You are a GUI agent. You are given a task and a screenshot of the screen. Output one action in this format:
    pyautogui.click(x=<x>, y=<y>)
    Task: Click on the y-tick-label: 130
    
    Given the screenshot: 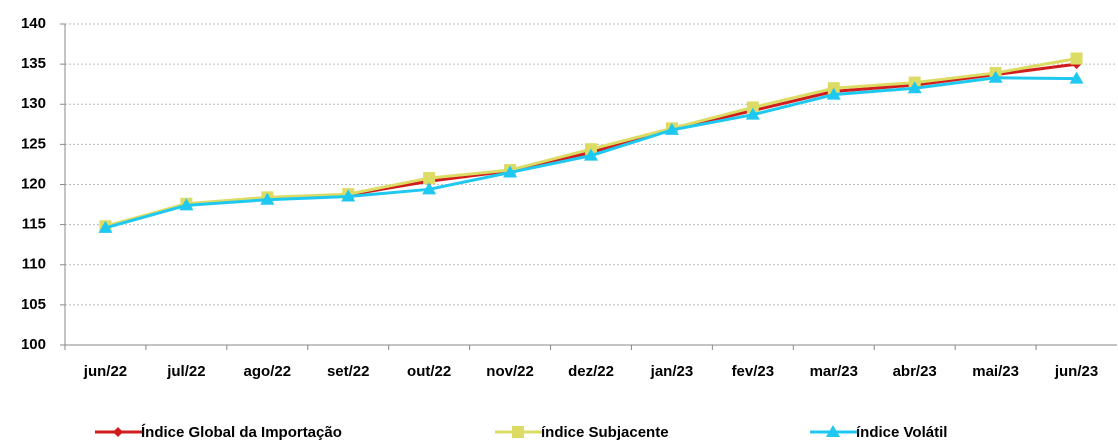 What is the action you would take?
    pyautogui.click(x=33, y=103)
    